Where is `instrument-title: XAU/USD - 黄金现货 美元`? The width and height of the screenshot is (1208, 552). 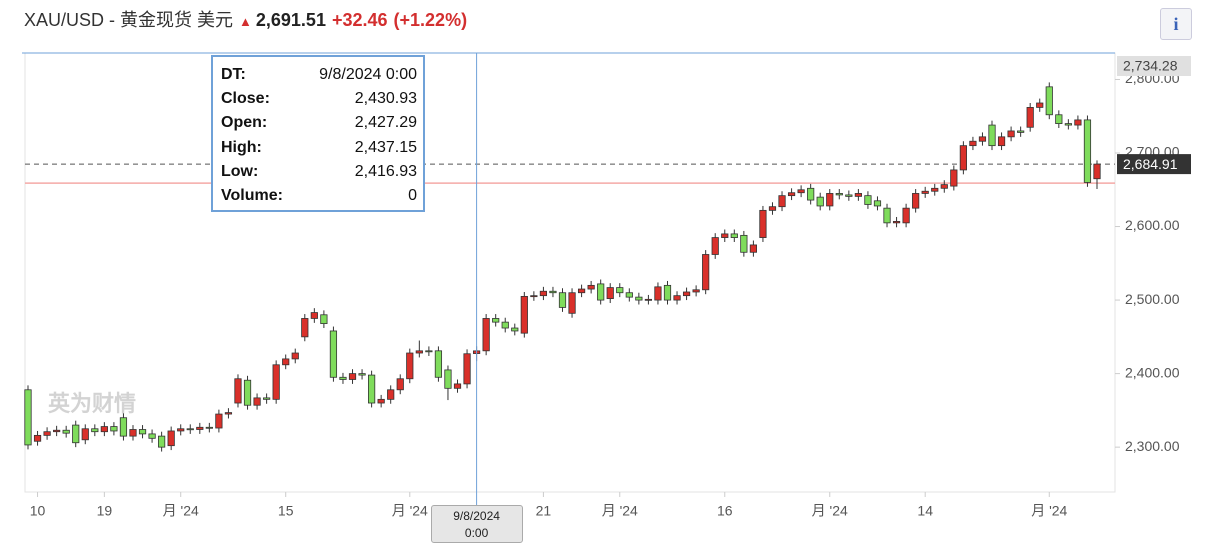
instrument-title: XAU/USD - 黄金现货 美元 is located at coordinates (129, 20).